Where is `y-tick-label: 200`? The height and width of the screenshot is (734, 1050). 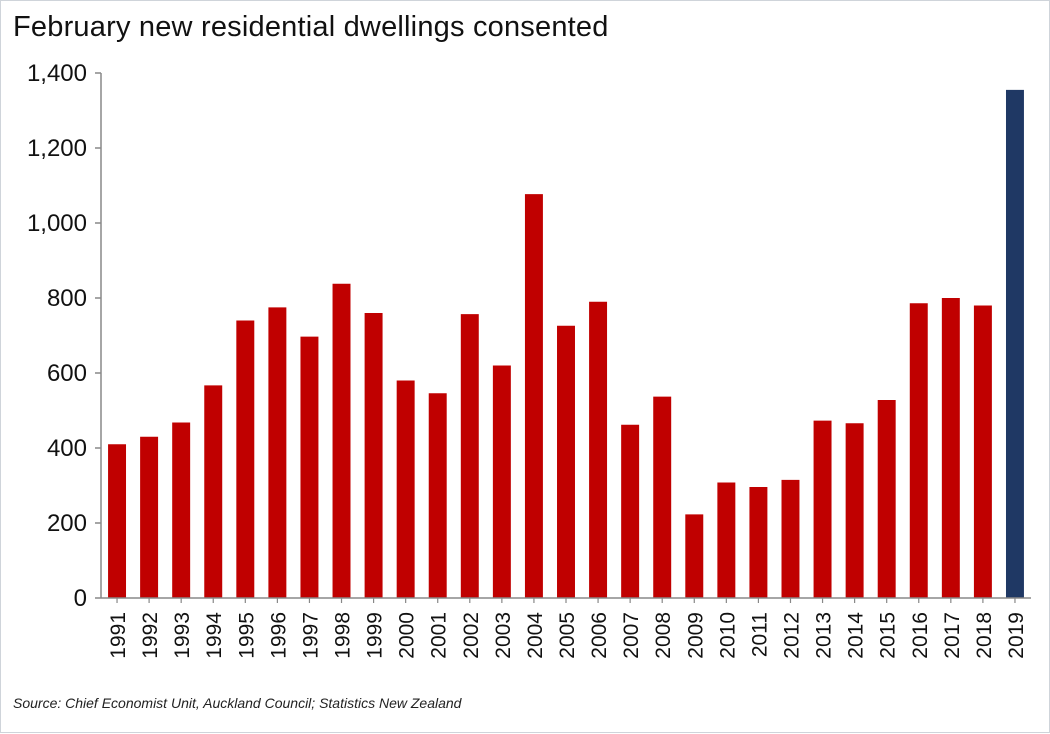
y-tick-label: 200 is located at coordinates (67, 523).